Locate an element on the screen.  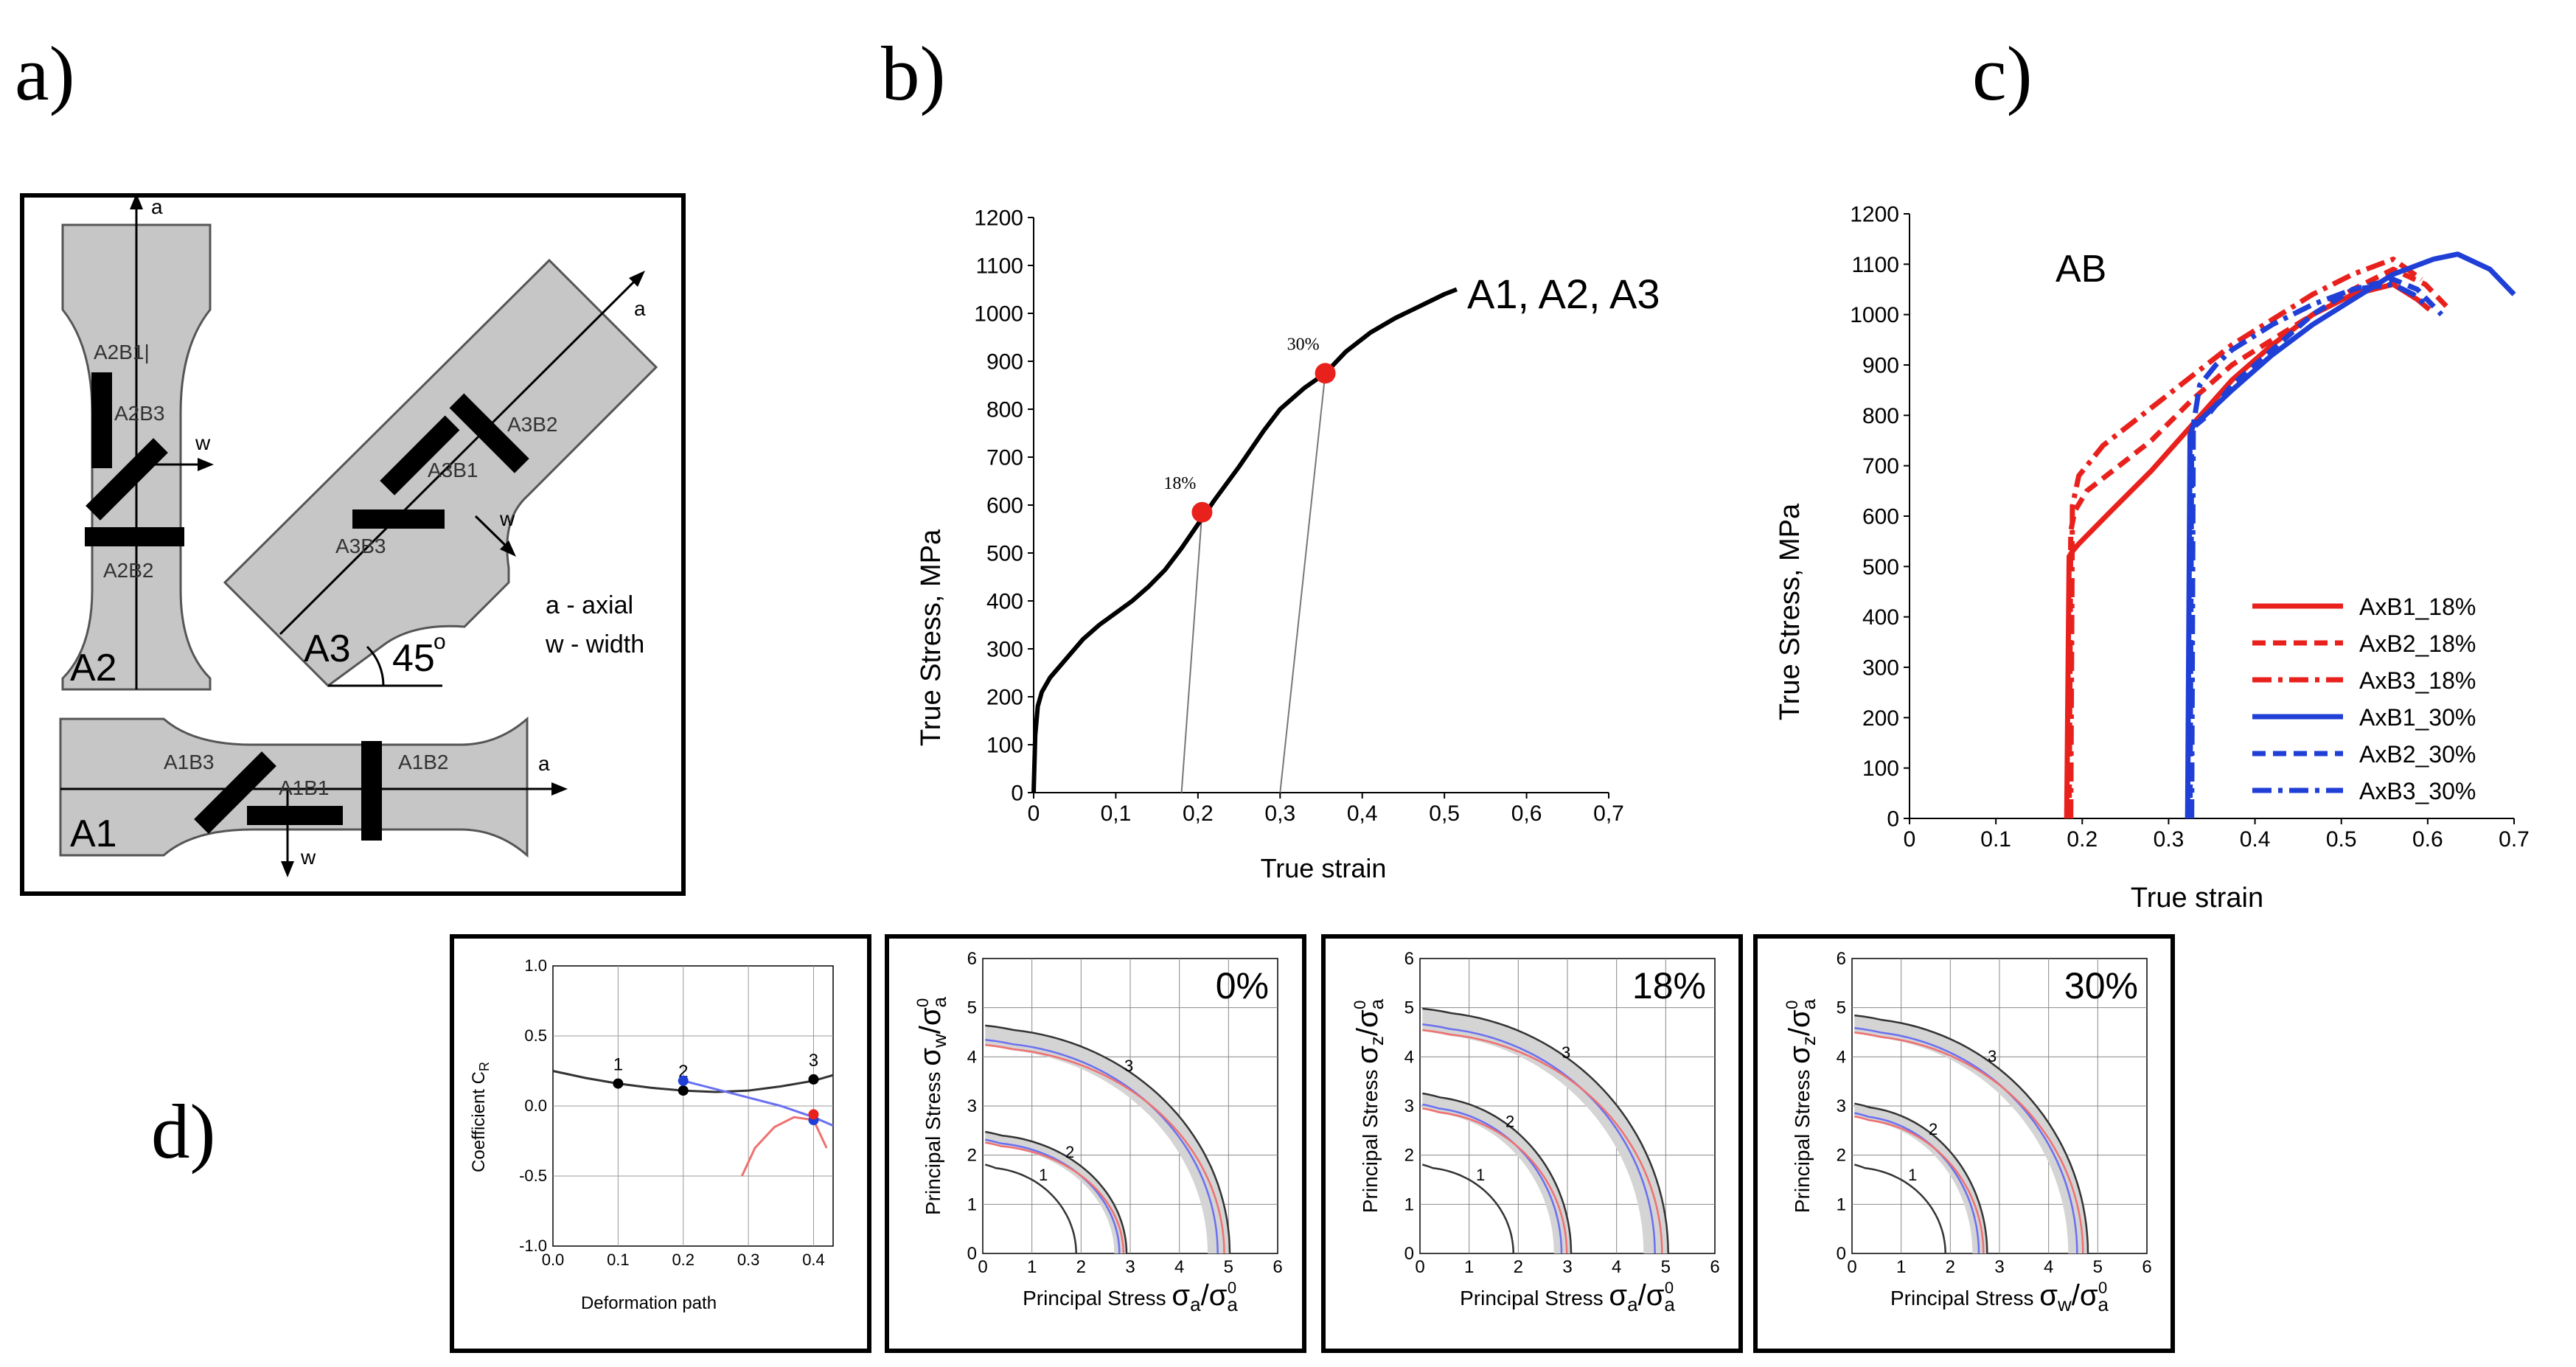
y-tick-label: 1 is located at coordinates (1842, 1204).